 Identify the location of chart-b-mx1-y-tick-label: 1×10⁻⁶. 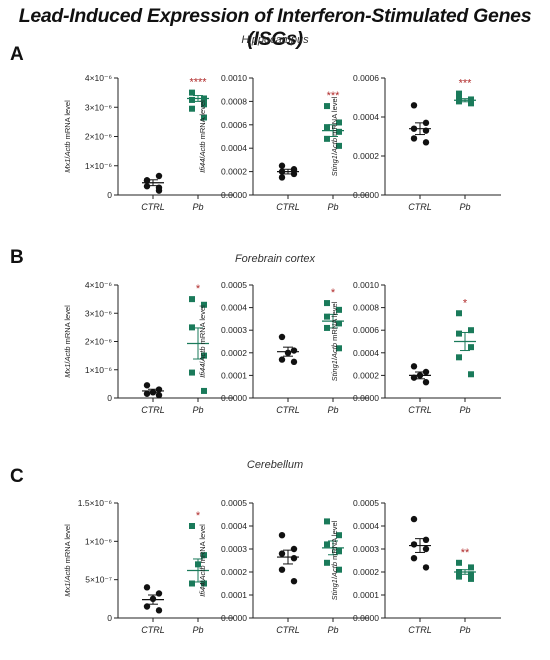
(98, 370).